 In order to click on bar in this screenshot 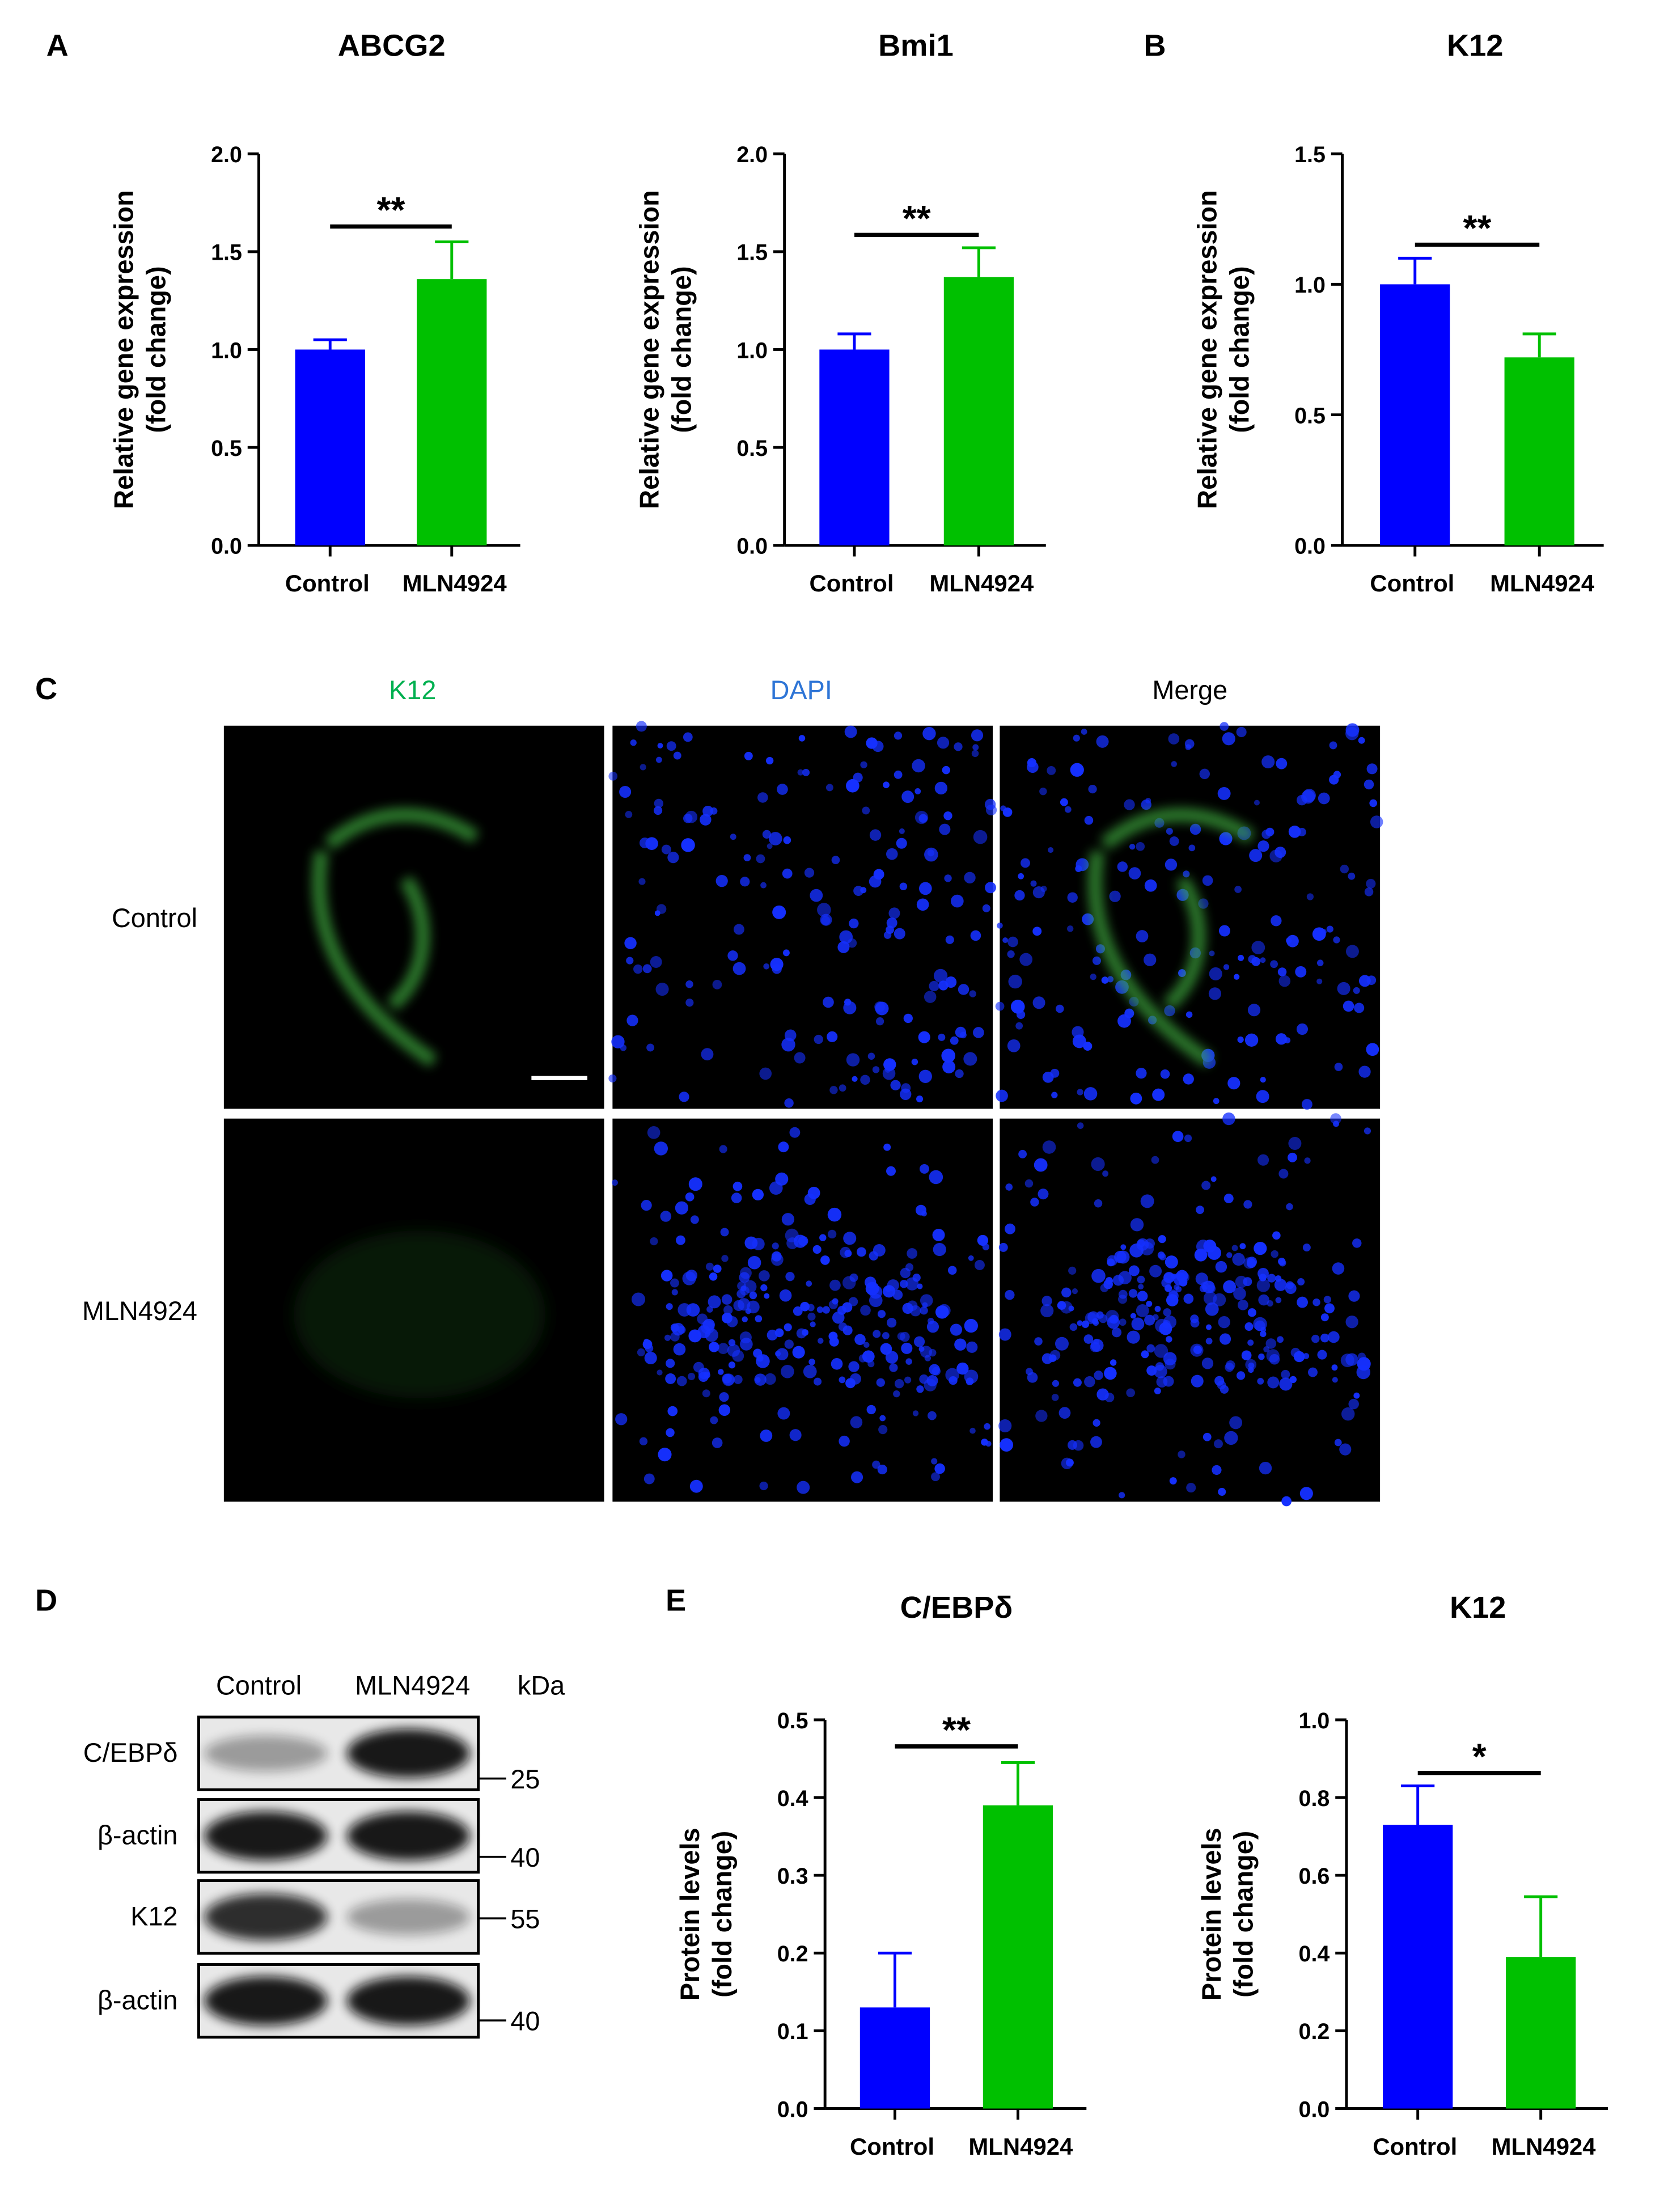, I will do `click(854, 447)`.